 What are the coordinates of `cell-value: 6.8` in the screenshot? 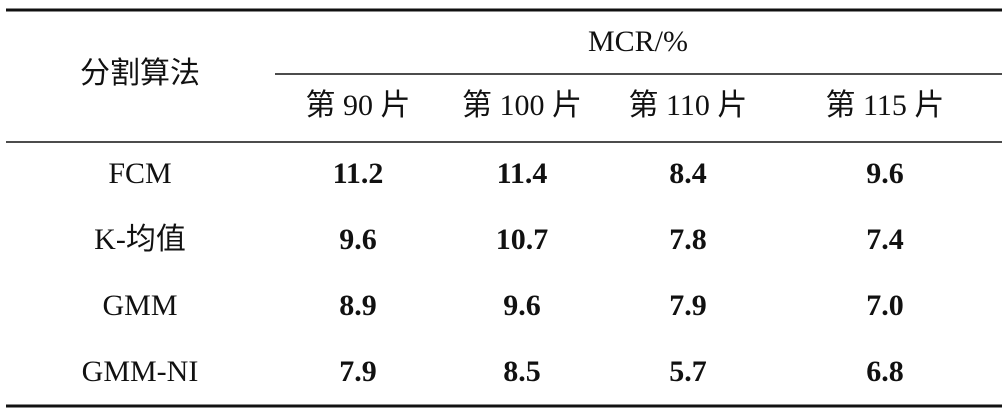 It's located at (885, 371).